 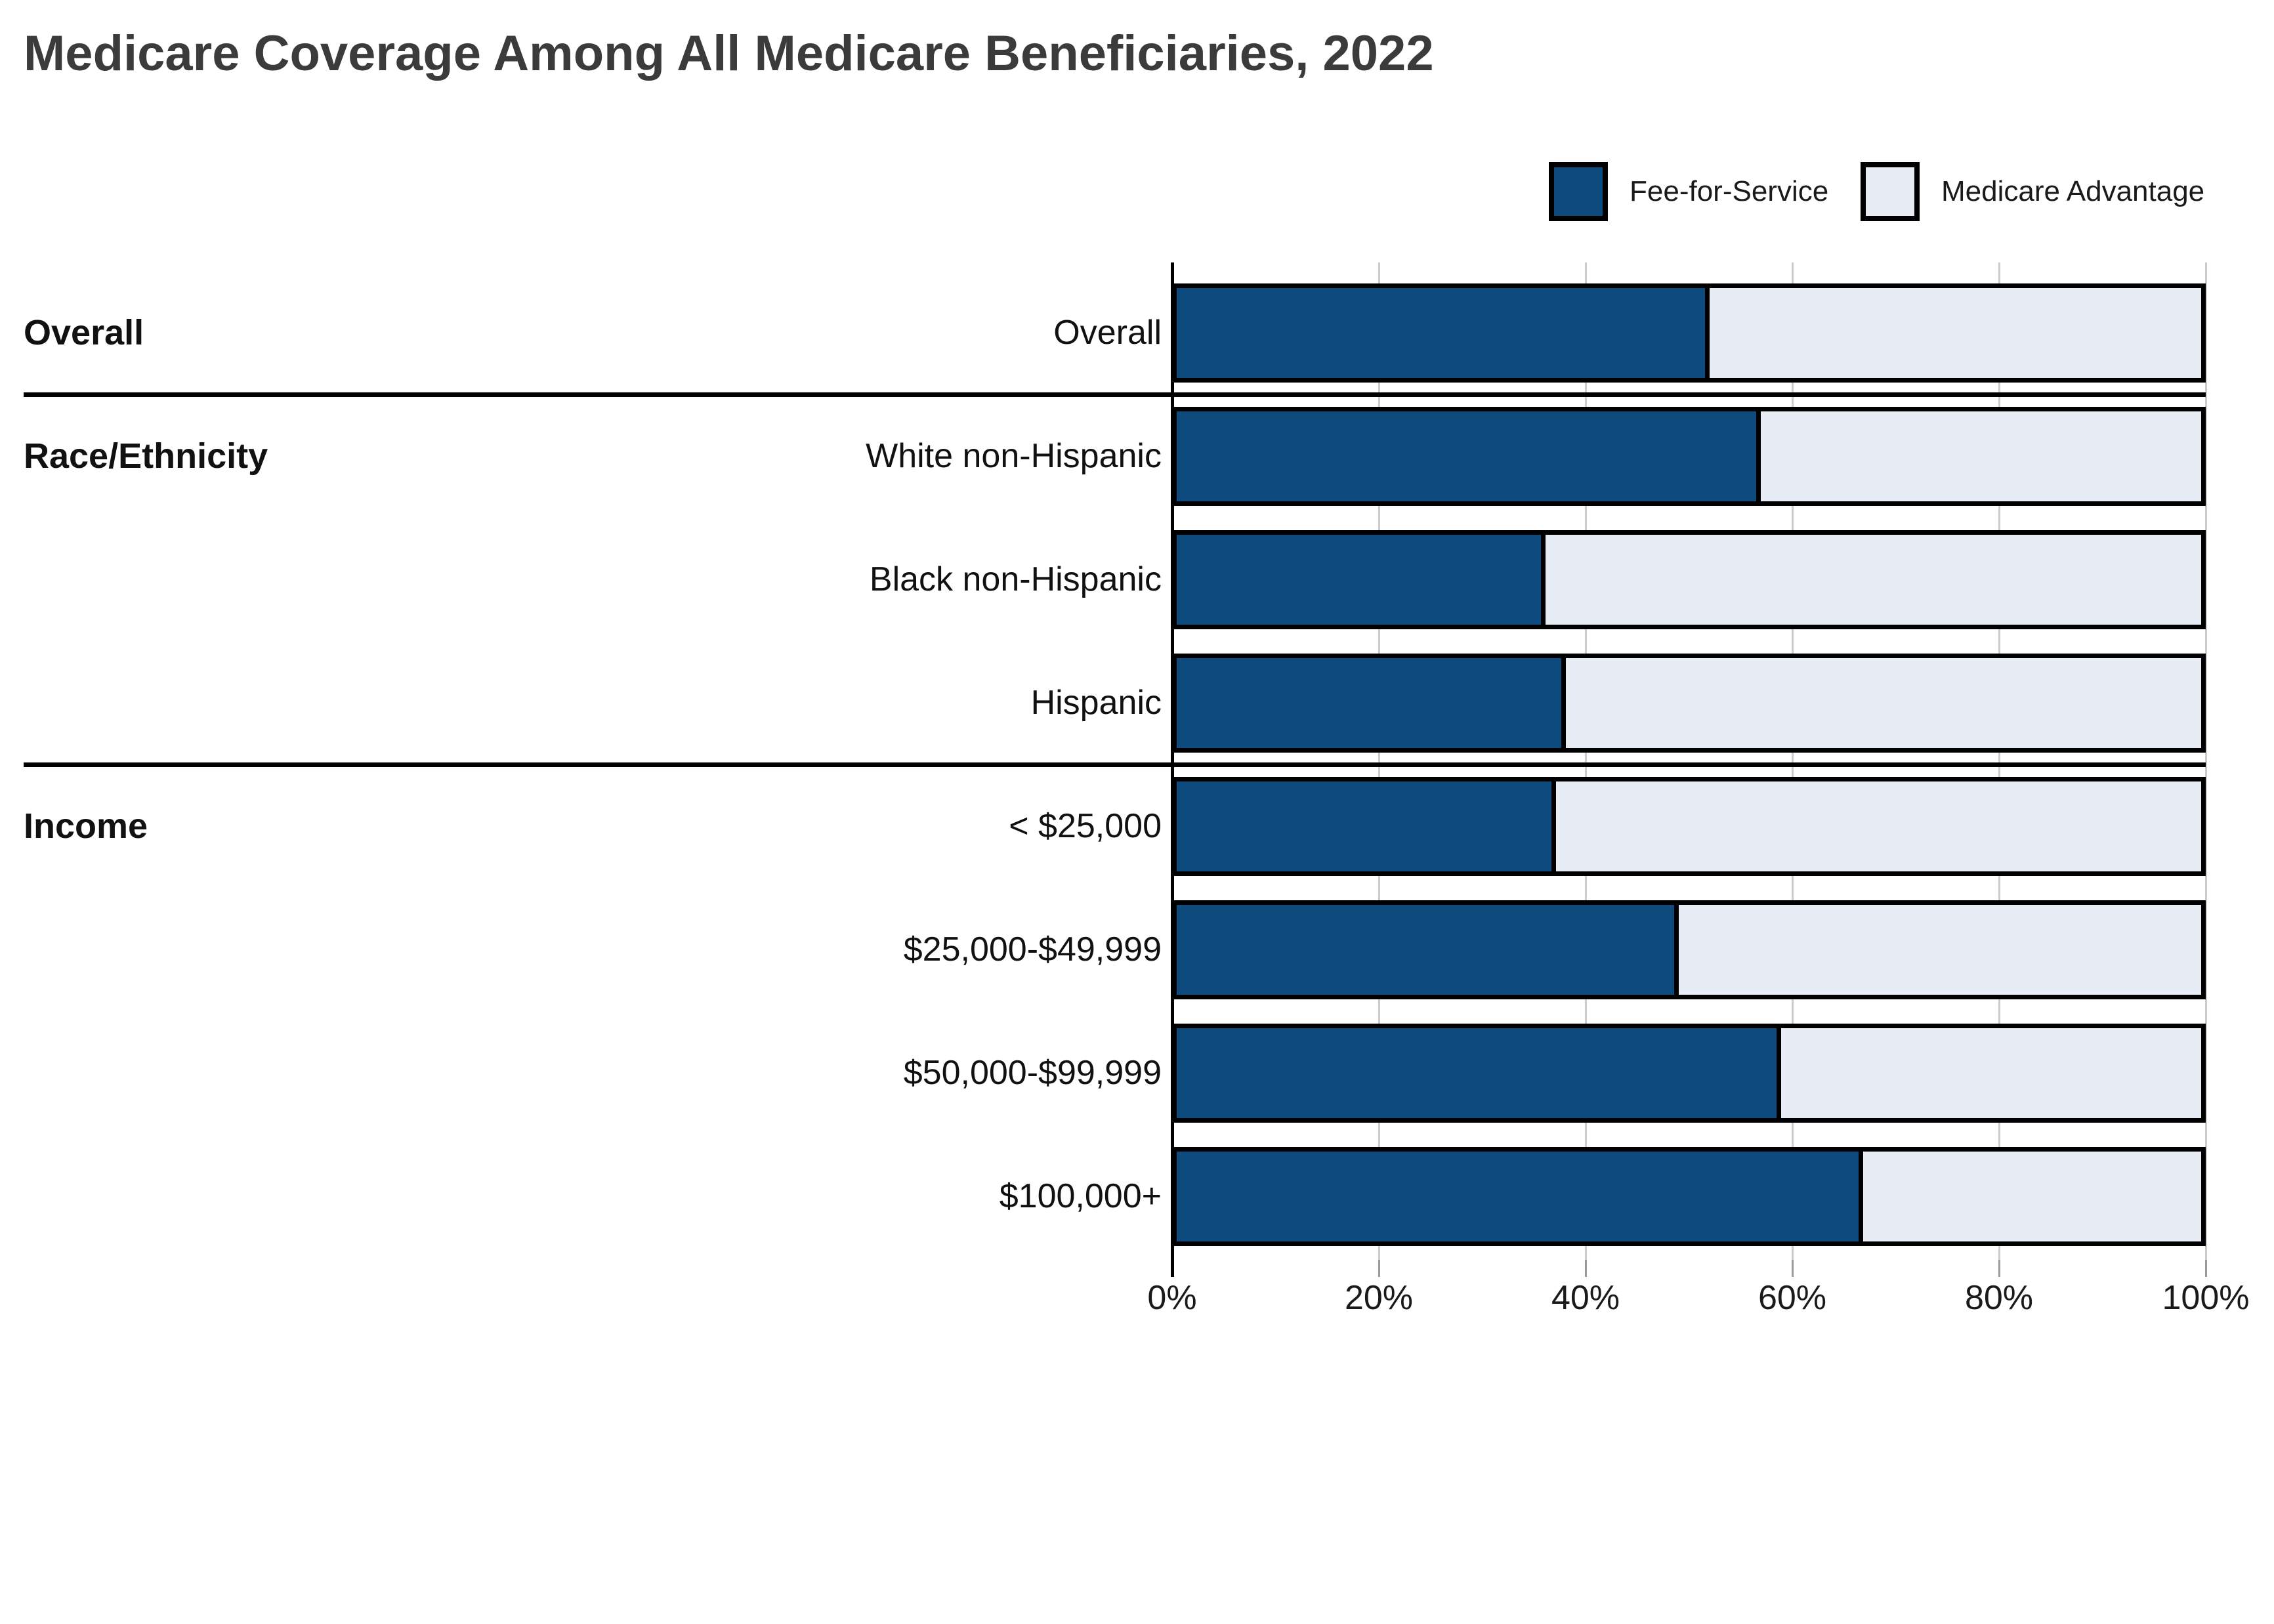 What do you see at coordinates (1578, 191) in the screenshot?
I see `legend-swatch-fee-for-service` at bounding box center [1578, 191].